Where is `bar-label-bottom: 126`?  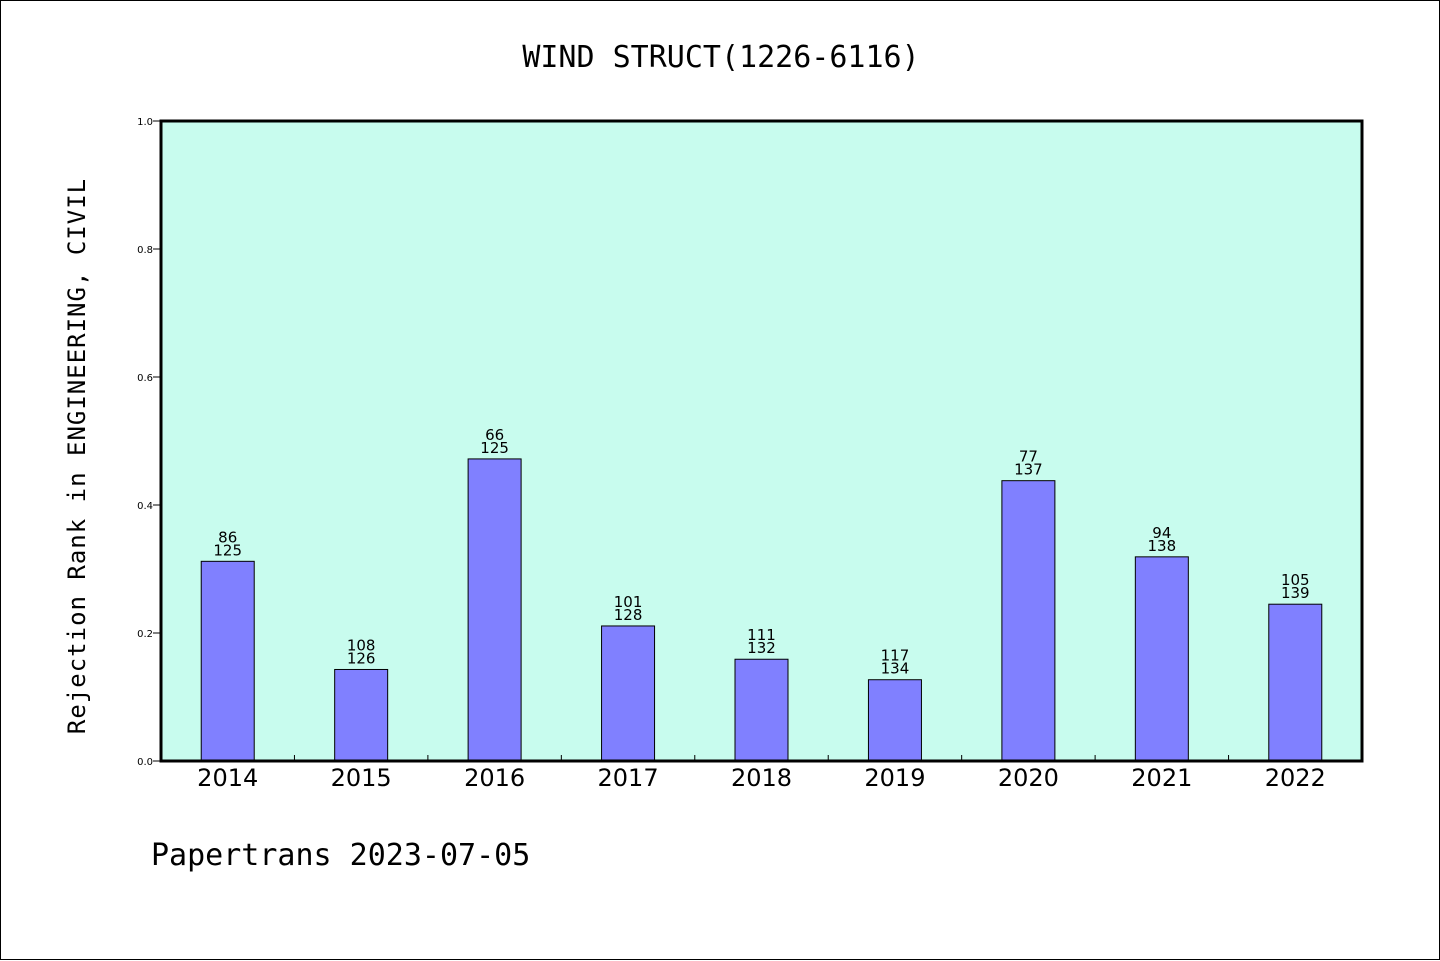 bar-label-bottom: 126 is located at coordinates (361, 658).